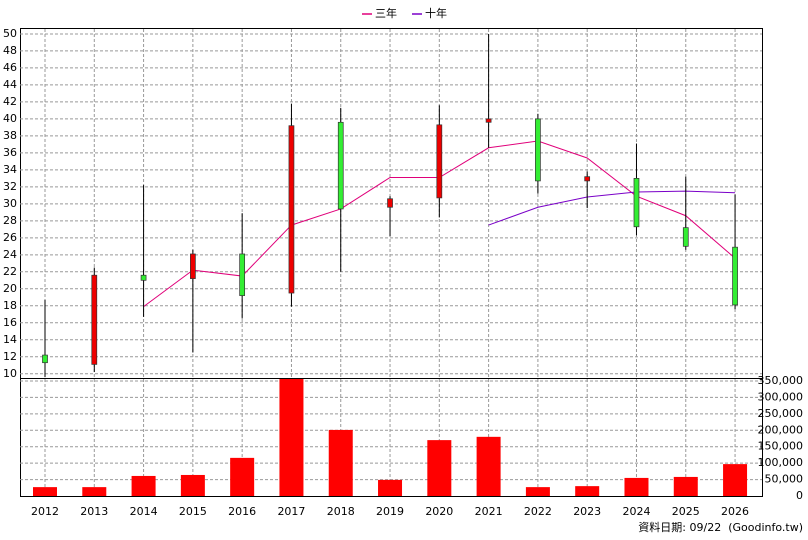 The height and width of the screenshot is (540, 808). I want to click on y2-tick-label: 200,000, so click(781, 429).